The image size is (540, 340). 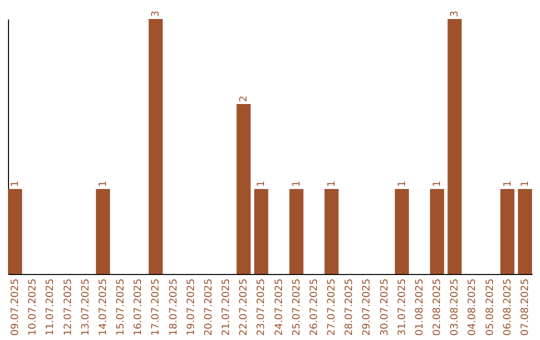 What do you see at coordinates (138, 307) in the screenshot?
I see `x-tick-label: 16.07.2025` at bounding box center [138, 307].